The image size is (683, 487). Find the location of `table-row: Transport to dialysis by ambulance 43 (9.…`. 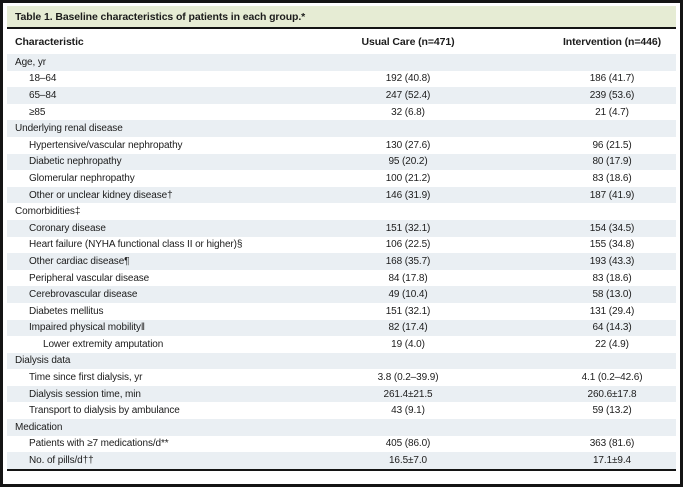

table-row: Transport to dialysis by ambulance 43 (9.… is located at coordinates (341, 410).